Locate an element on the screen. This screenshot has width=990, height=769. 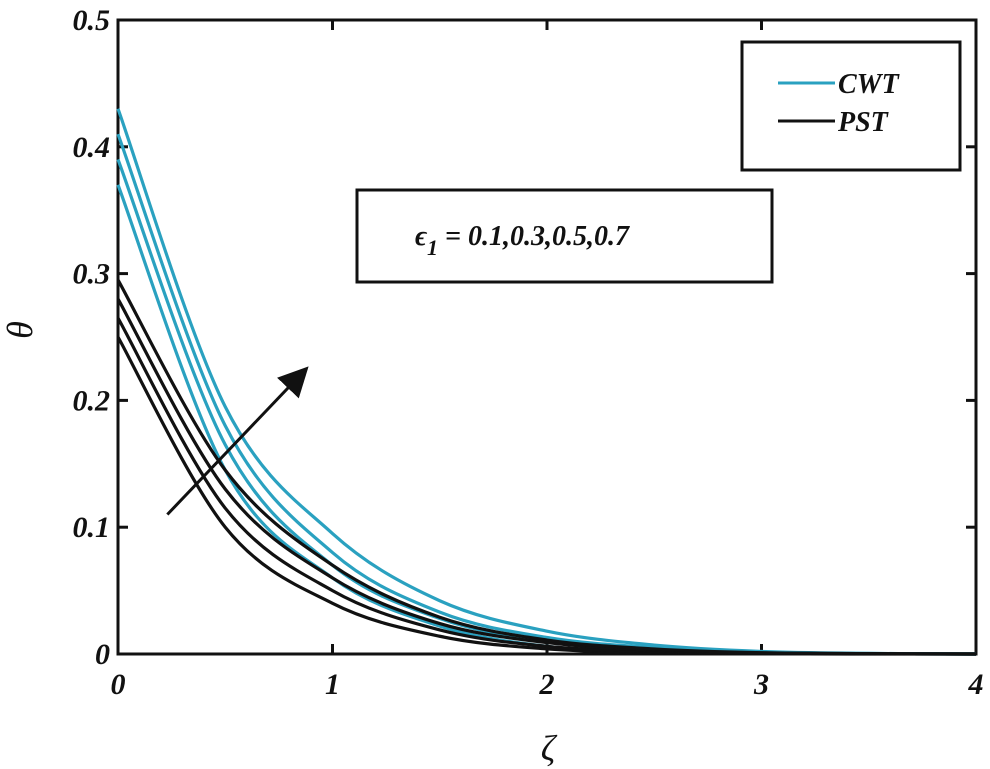
x-tick-label: 1 is located at coordinates (332, 684).